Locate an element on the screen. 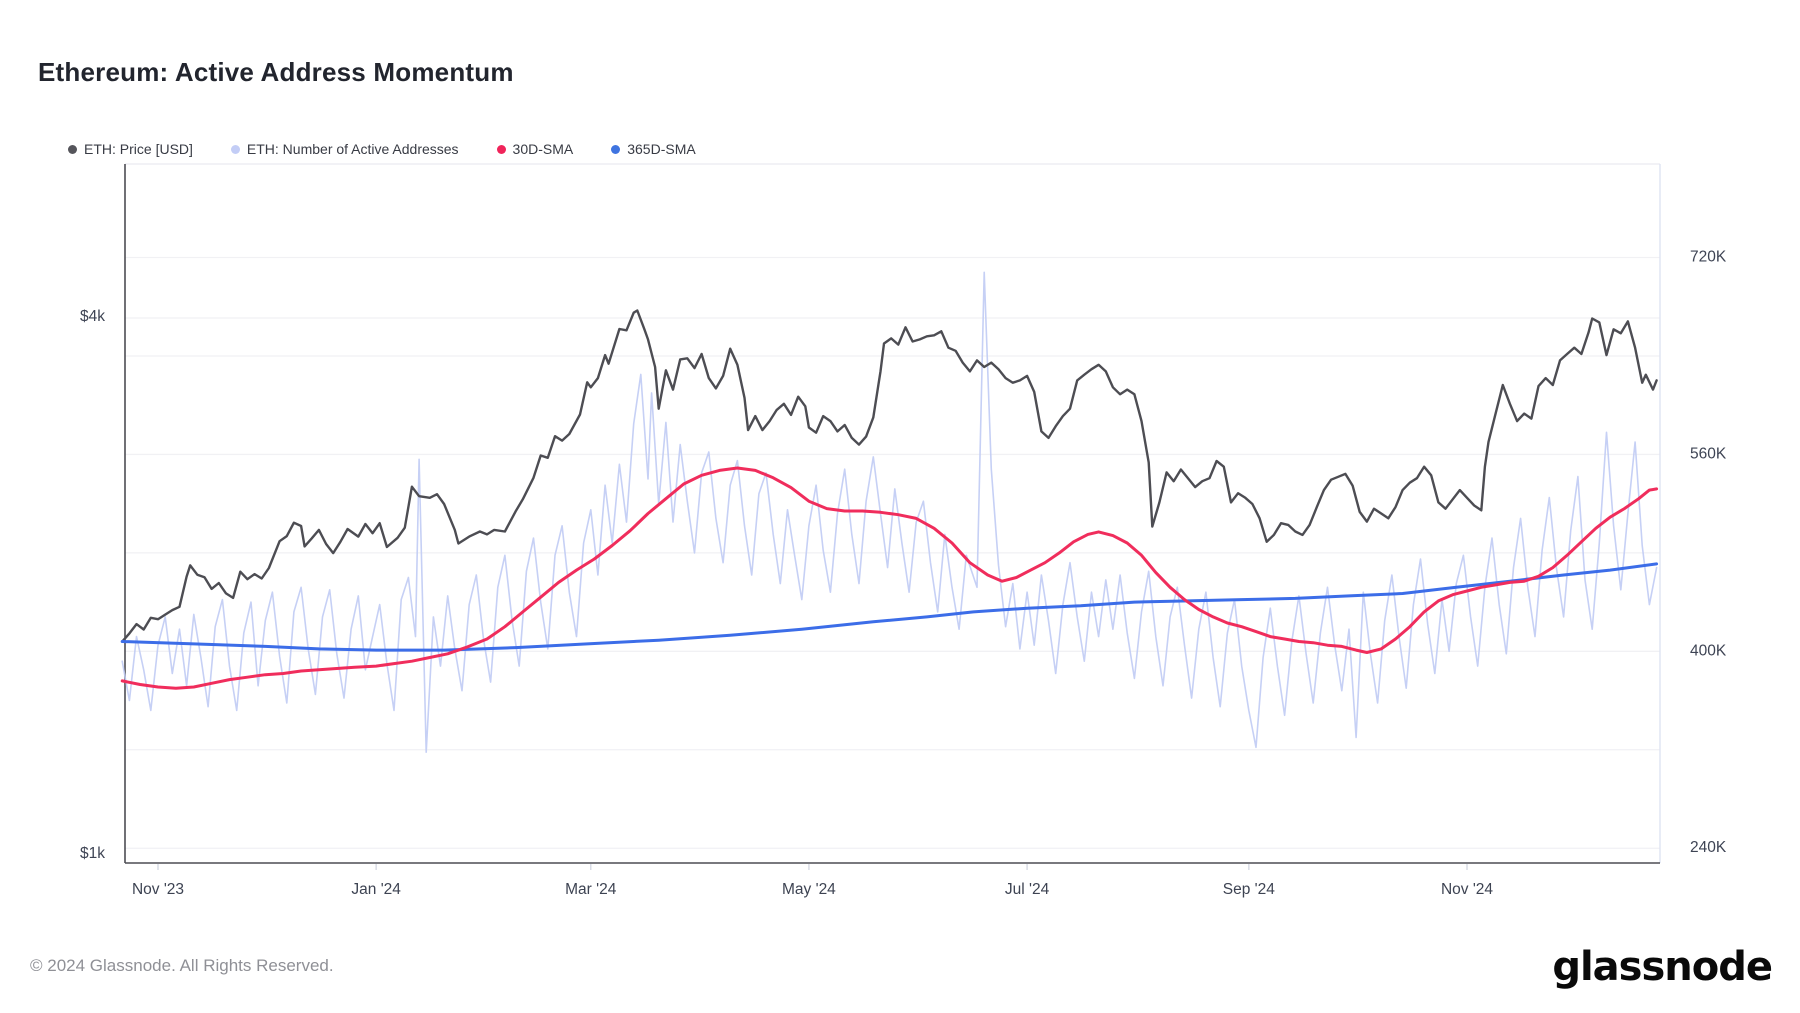  legend-dot-30d-sma-icon is located at coordinates (501, 149).